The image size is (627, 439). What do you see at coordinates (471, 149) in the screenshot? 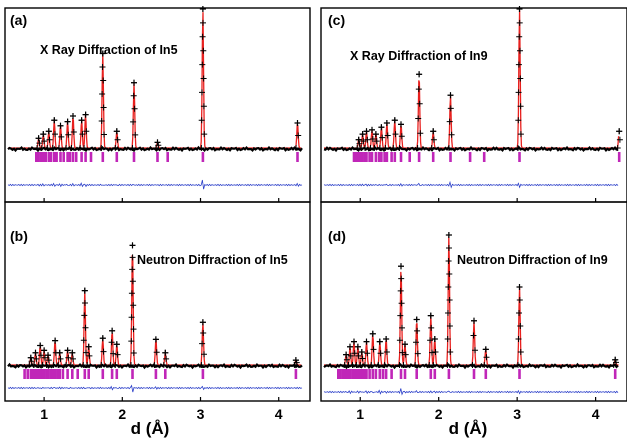
I see `observed-baseline` at bounding box center [471, 149].